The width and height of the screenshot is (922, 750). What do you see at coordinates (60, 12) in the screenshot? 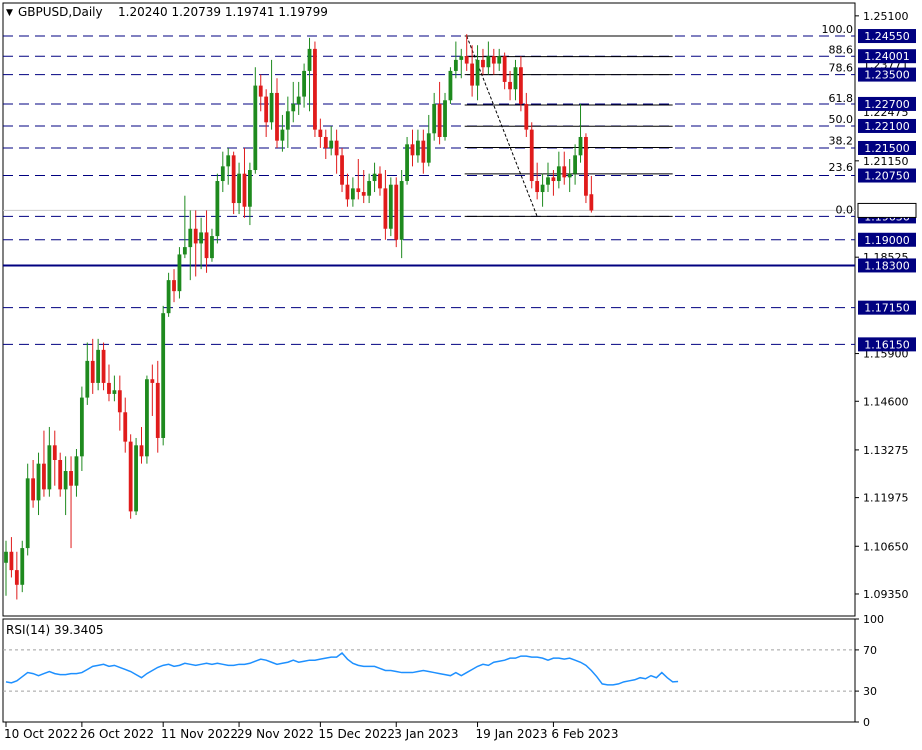
I see `chart-symbol: GBPUSD,Daily` at bounding box center [60, 12].